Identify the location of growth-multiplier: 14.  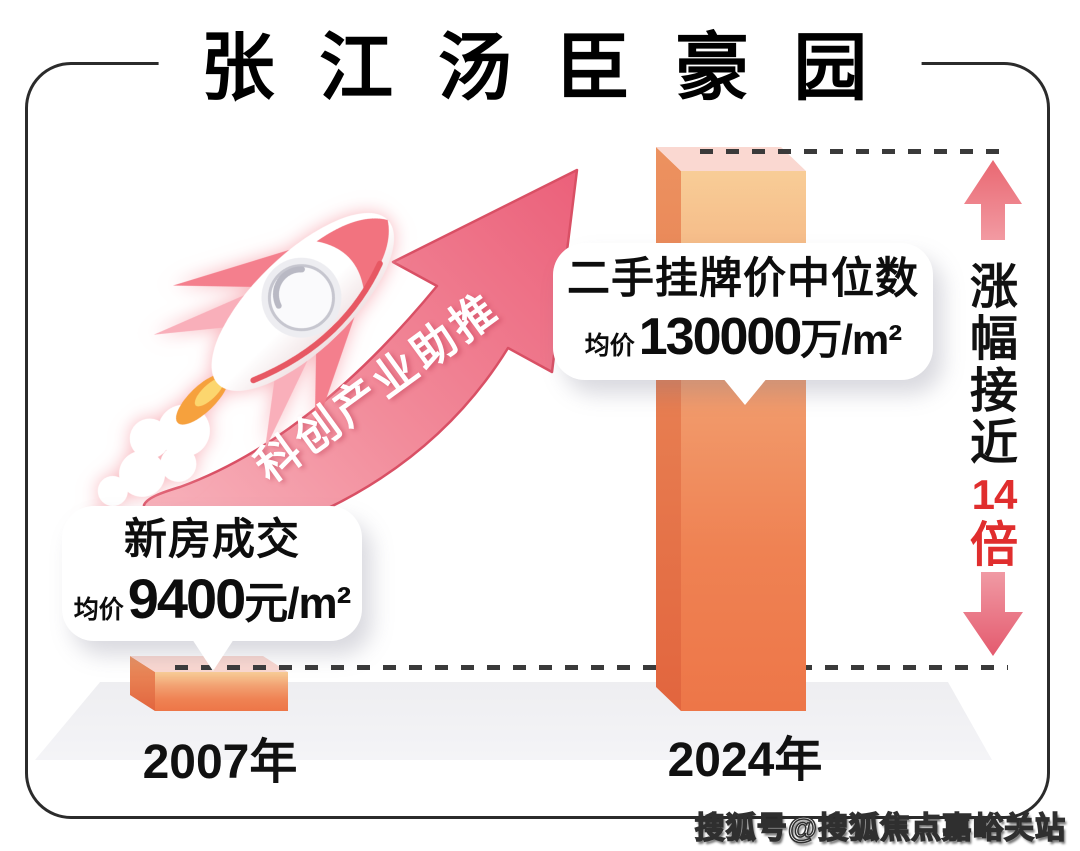
(994, 494).